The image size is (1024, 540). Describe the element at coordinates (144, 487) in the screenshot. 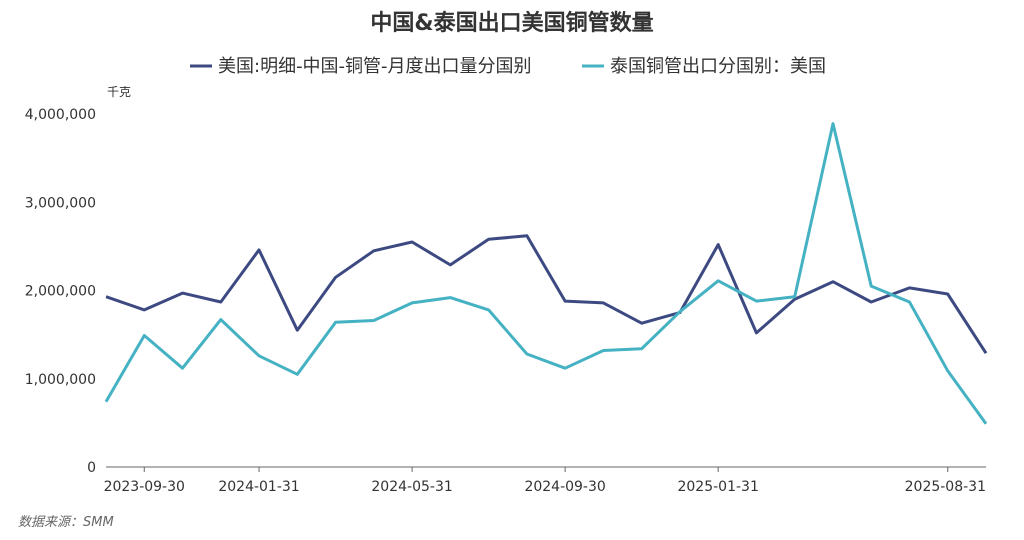

I see `x-tick-label: 2023-09-30` at that location.